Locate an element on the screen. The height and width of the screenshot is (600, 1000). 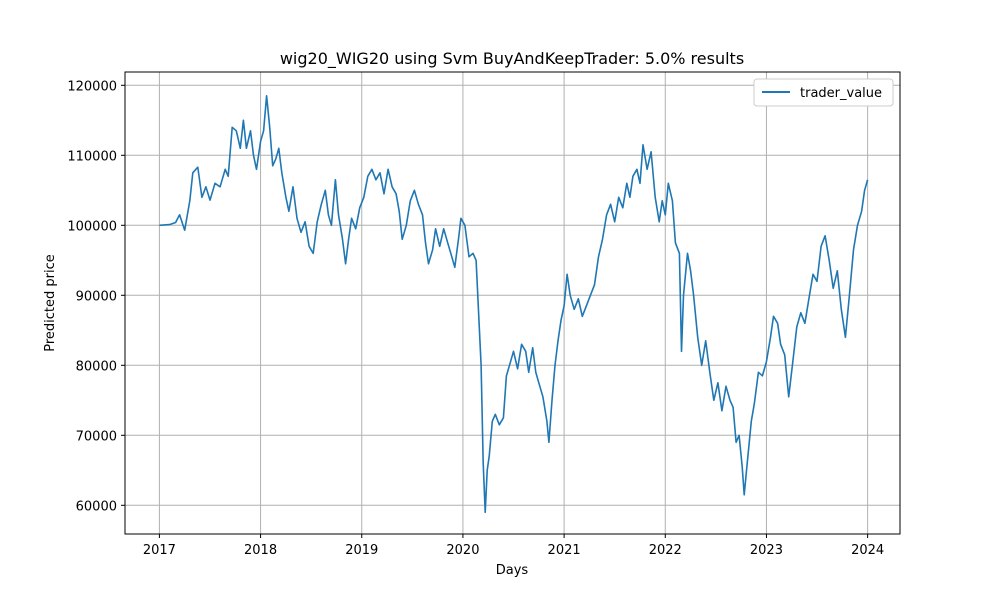
x-tick-label-2024: 2024 is located at coordinates (867, 550).